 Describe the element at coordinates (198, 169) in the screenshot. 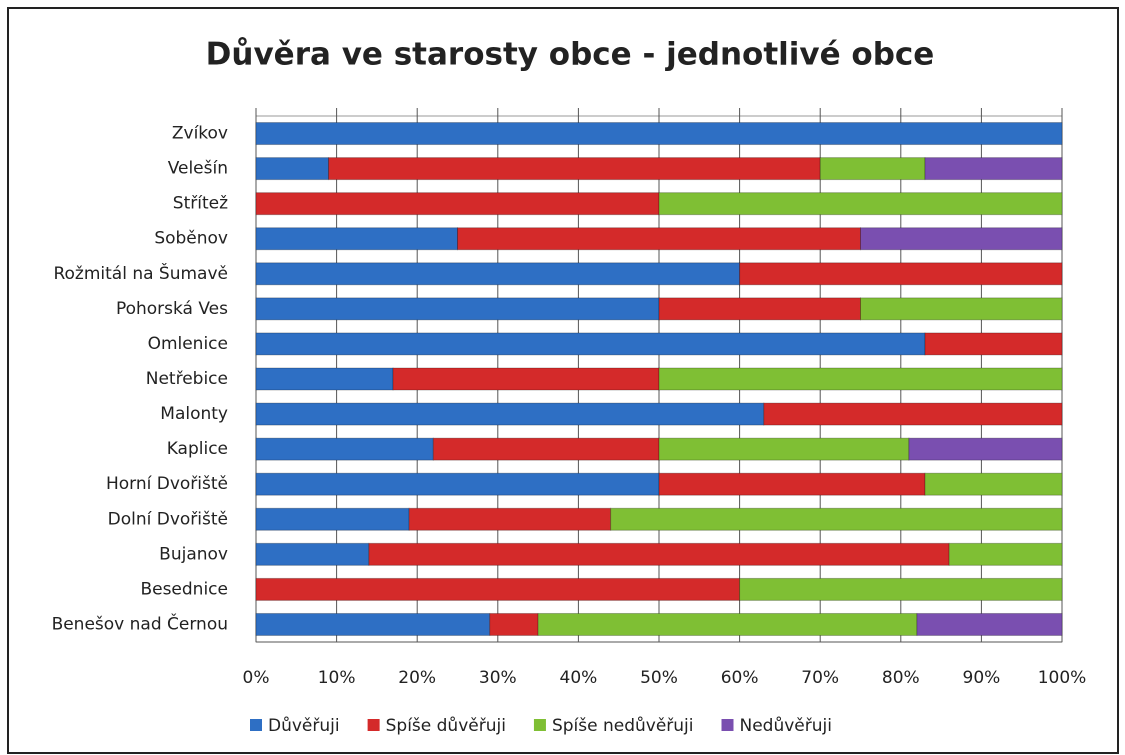

I see `y-tick-label: Velešín` at that location.